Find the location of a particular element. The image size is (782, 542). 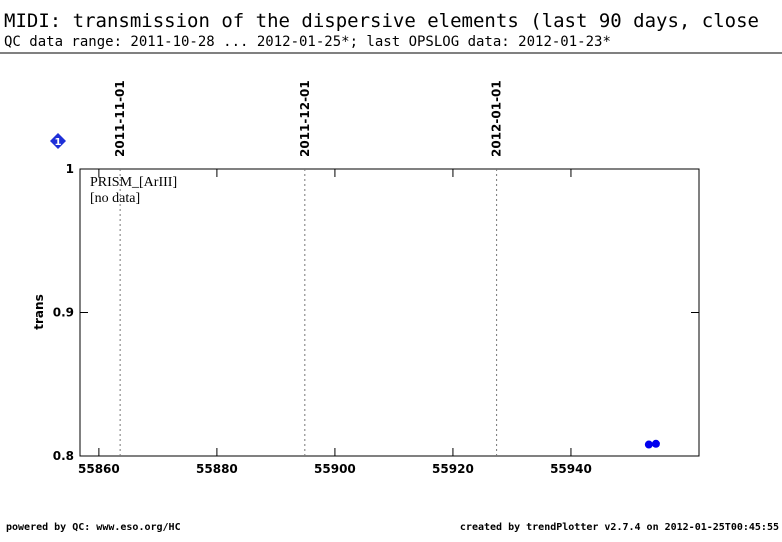

annotation: [no data] is located at coordinates (115, 198).